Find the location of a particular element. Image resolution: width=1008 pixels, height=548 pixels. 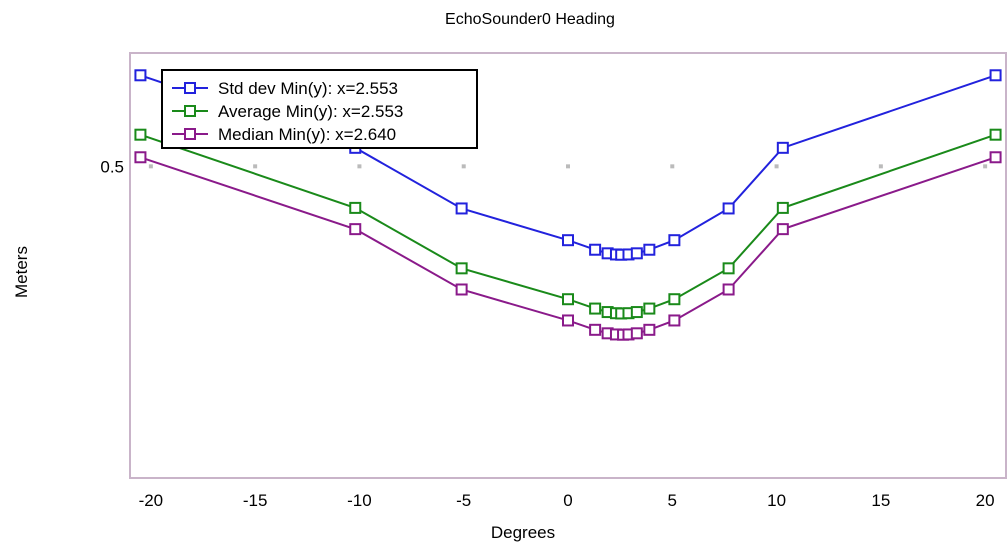

x-tick-label: -20 is located at coordinates (151, 500).